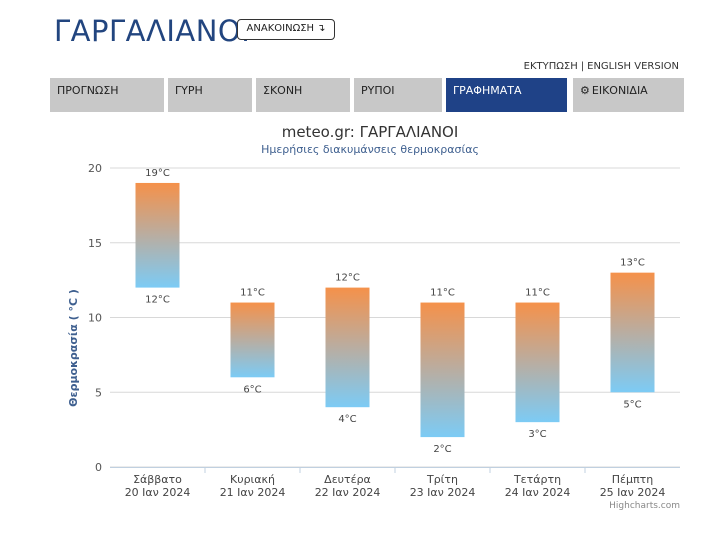  What do you see at coordinates (370, 132) in the screenshot?
I see `chart-title: meteo.gr: ΓΑΡΓΑΛΙΑΝΟΙ` at bounding box center [370, 132].